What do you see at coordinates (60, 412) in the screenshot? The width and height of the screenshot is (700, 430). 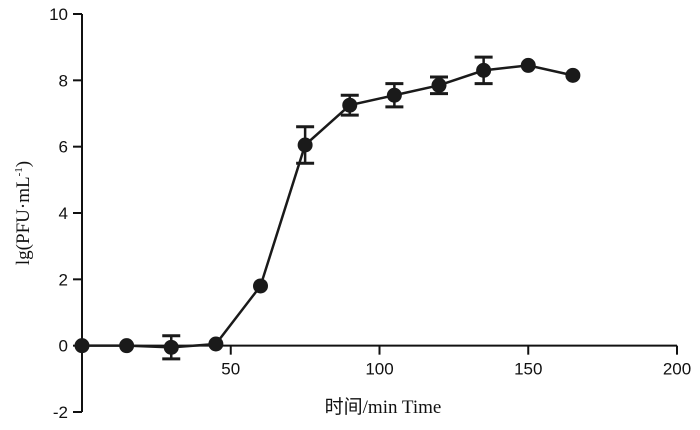 I see `y-tick-label: -2` at bounding box center [60, 412].